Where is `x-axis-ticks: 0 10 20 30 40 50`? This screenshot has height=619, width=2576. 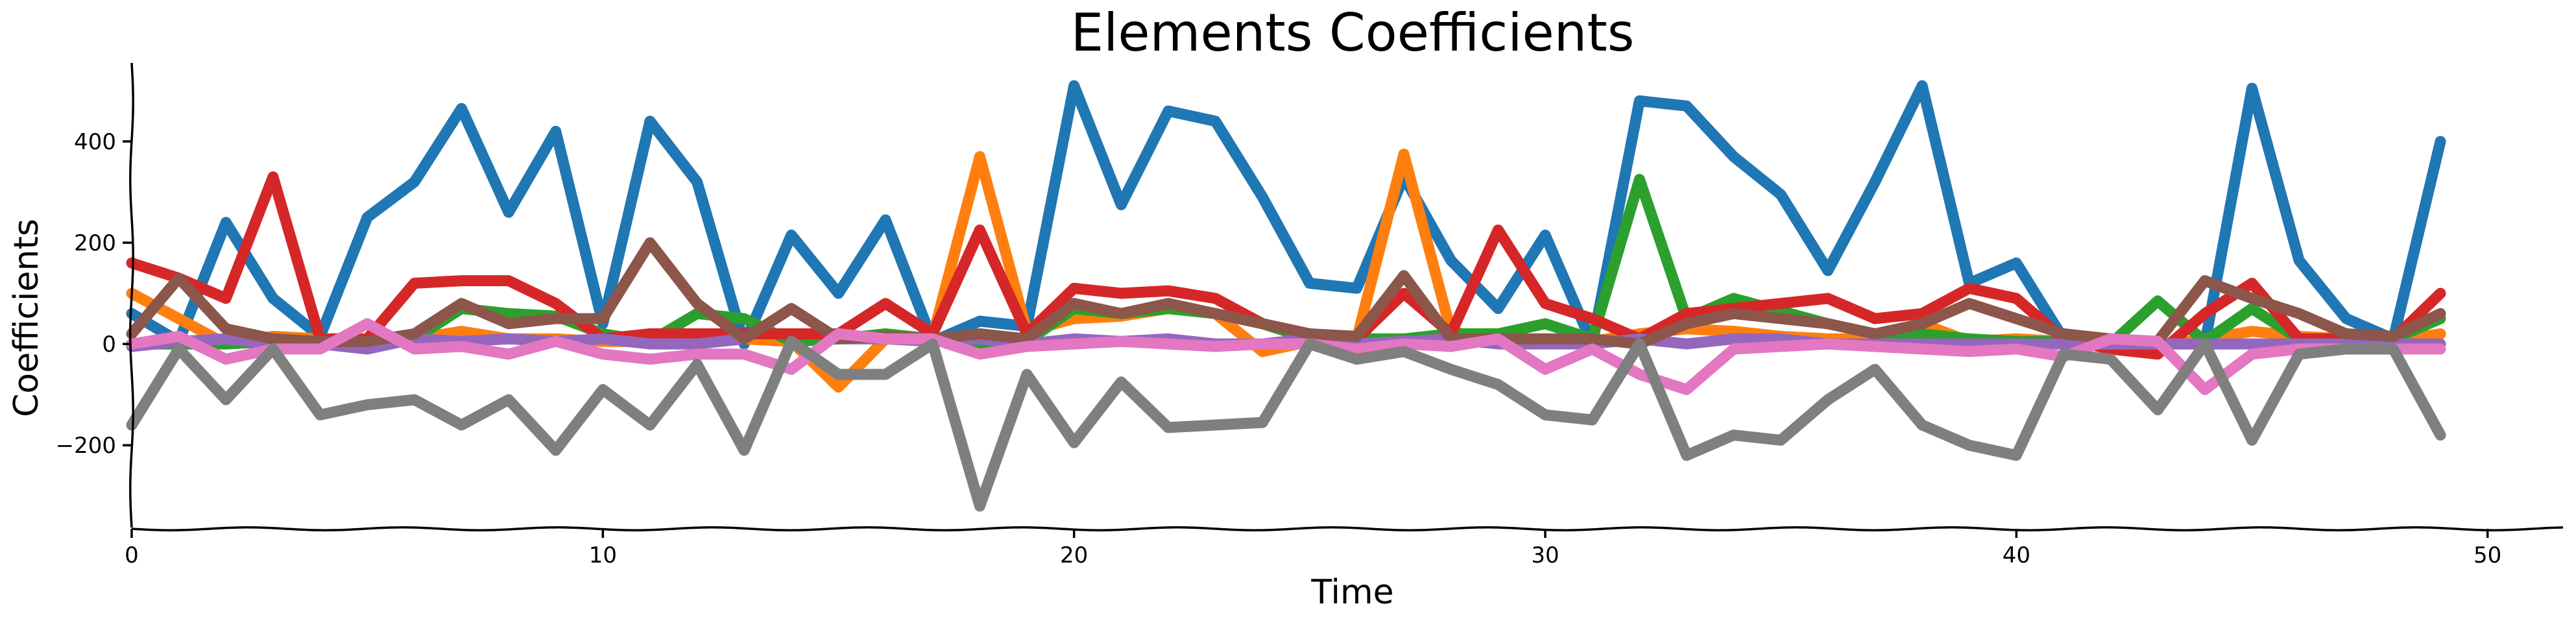 x-axis-ticks: 0 10 20 30 40 50 is located at coordinates (1313, 549).